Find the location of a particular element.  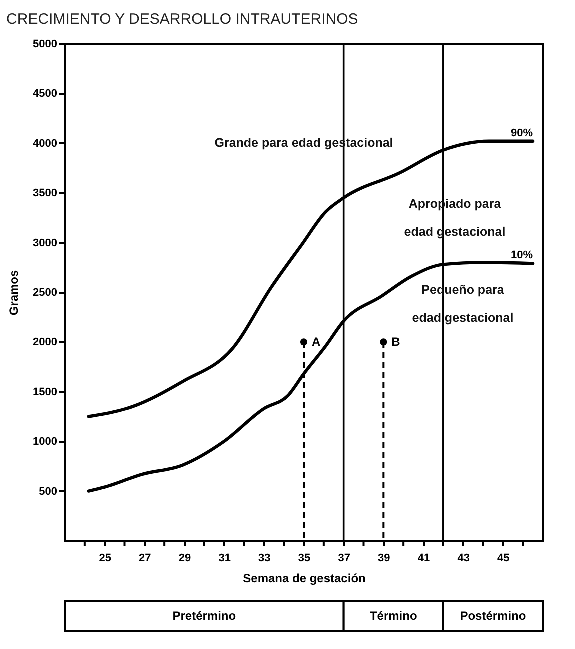

y-tick-label: 2500 is located at coordinates (45, 293).